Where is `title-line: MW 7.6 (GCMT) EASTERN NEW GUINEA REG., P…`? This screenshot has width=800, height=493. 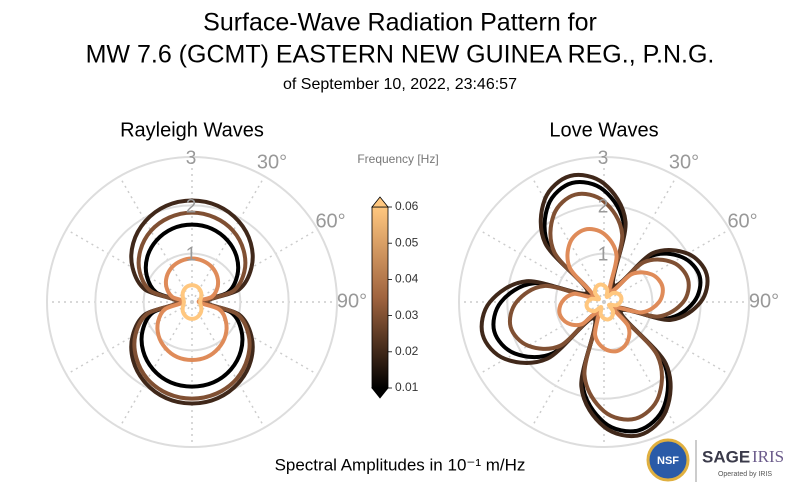 title-line: MW 7.6 (GCMT) EASTERN NEW GUINEA REG., P… is located at coordinates (400, 55).